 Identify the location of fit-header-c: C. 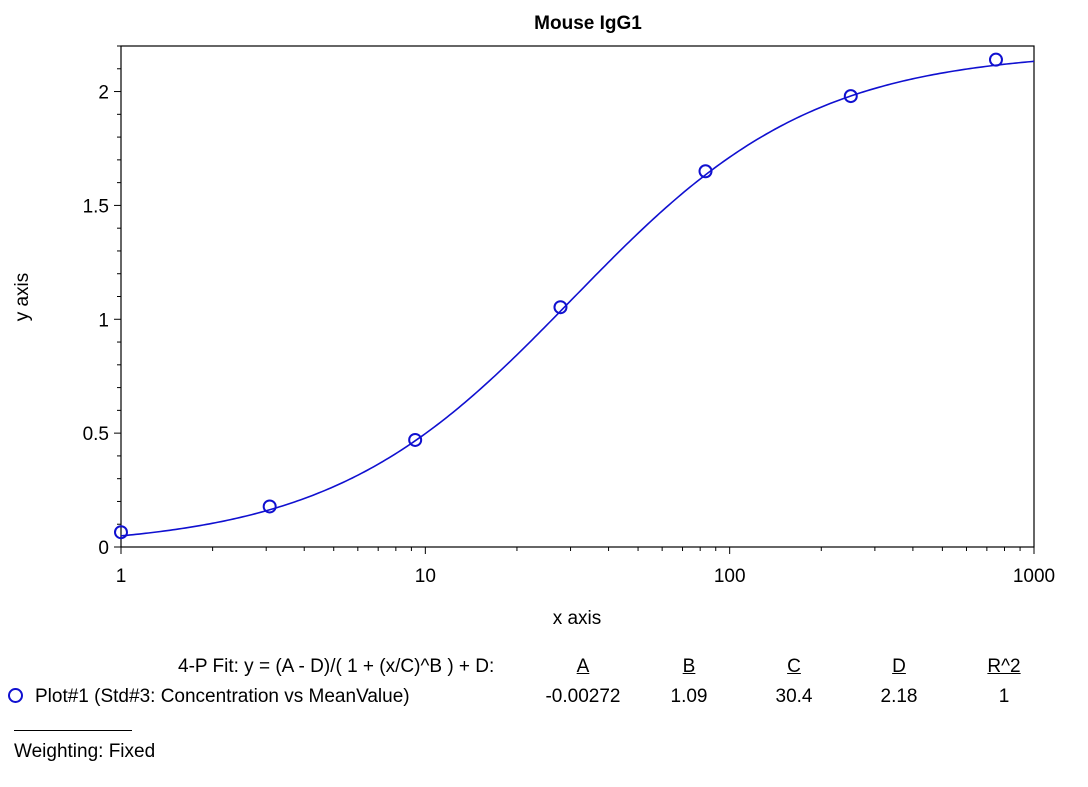
(794, 666).